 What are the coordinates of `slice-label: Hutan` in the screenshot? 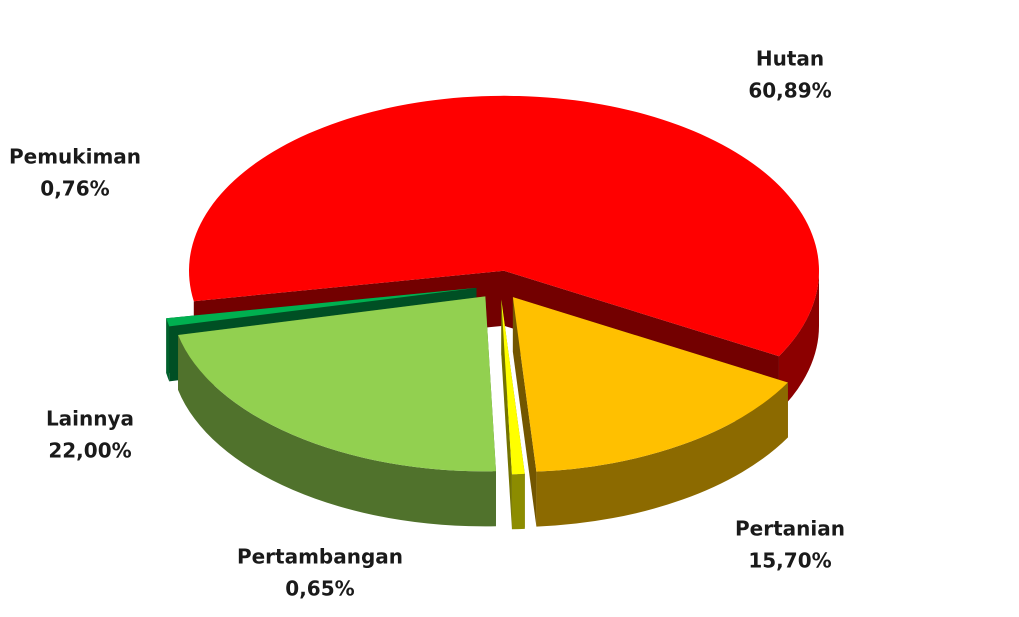 It's located at (790, 59).